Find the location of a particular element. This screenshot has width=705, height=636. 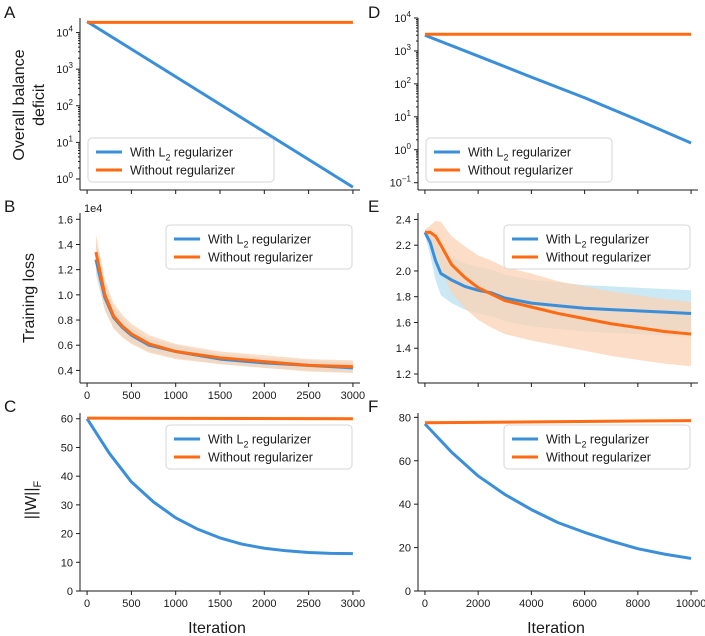

y-tick-label: 10⁻¹ is located at coordinates (401, 182).